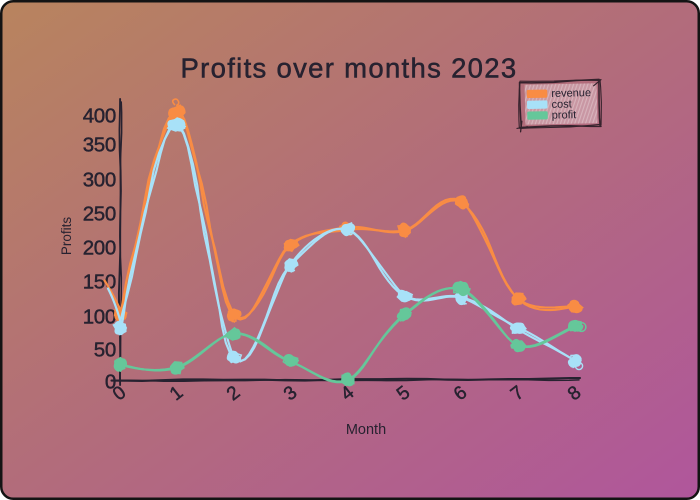  What do you see at coordinates (105, 350) in the screenshot?
I see `svg-text: 50` at bounding box center [105, 350].